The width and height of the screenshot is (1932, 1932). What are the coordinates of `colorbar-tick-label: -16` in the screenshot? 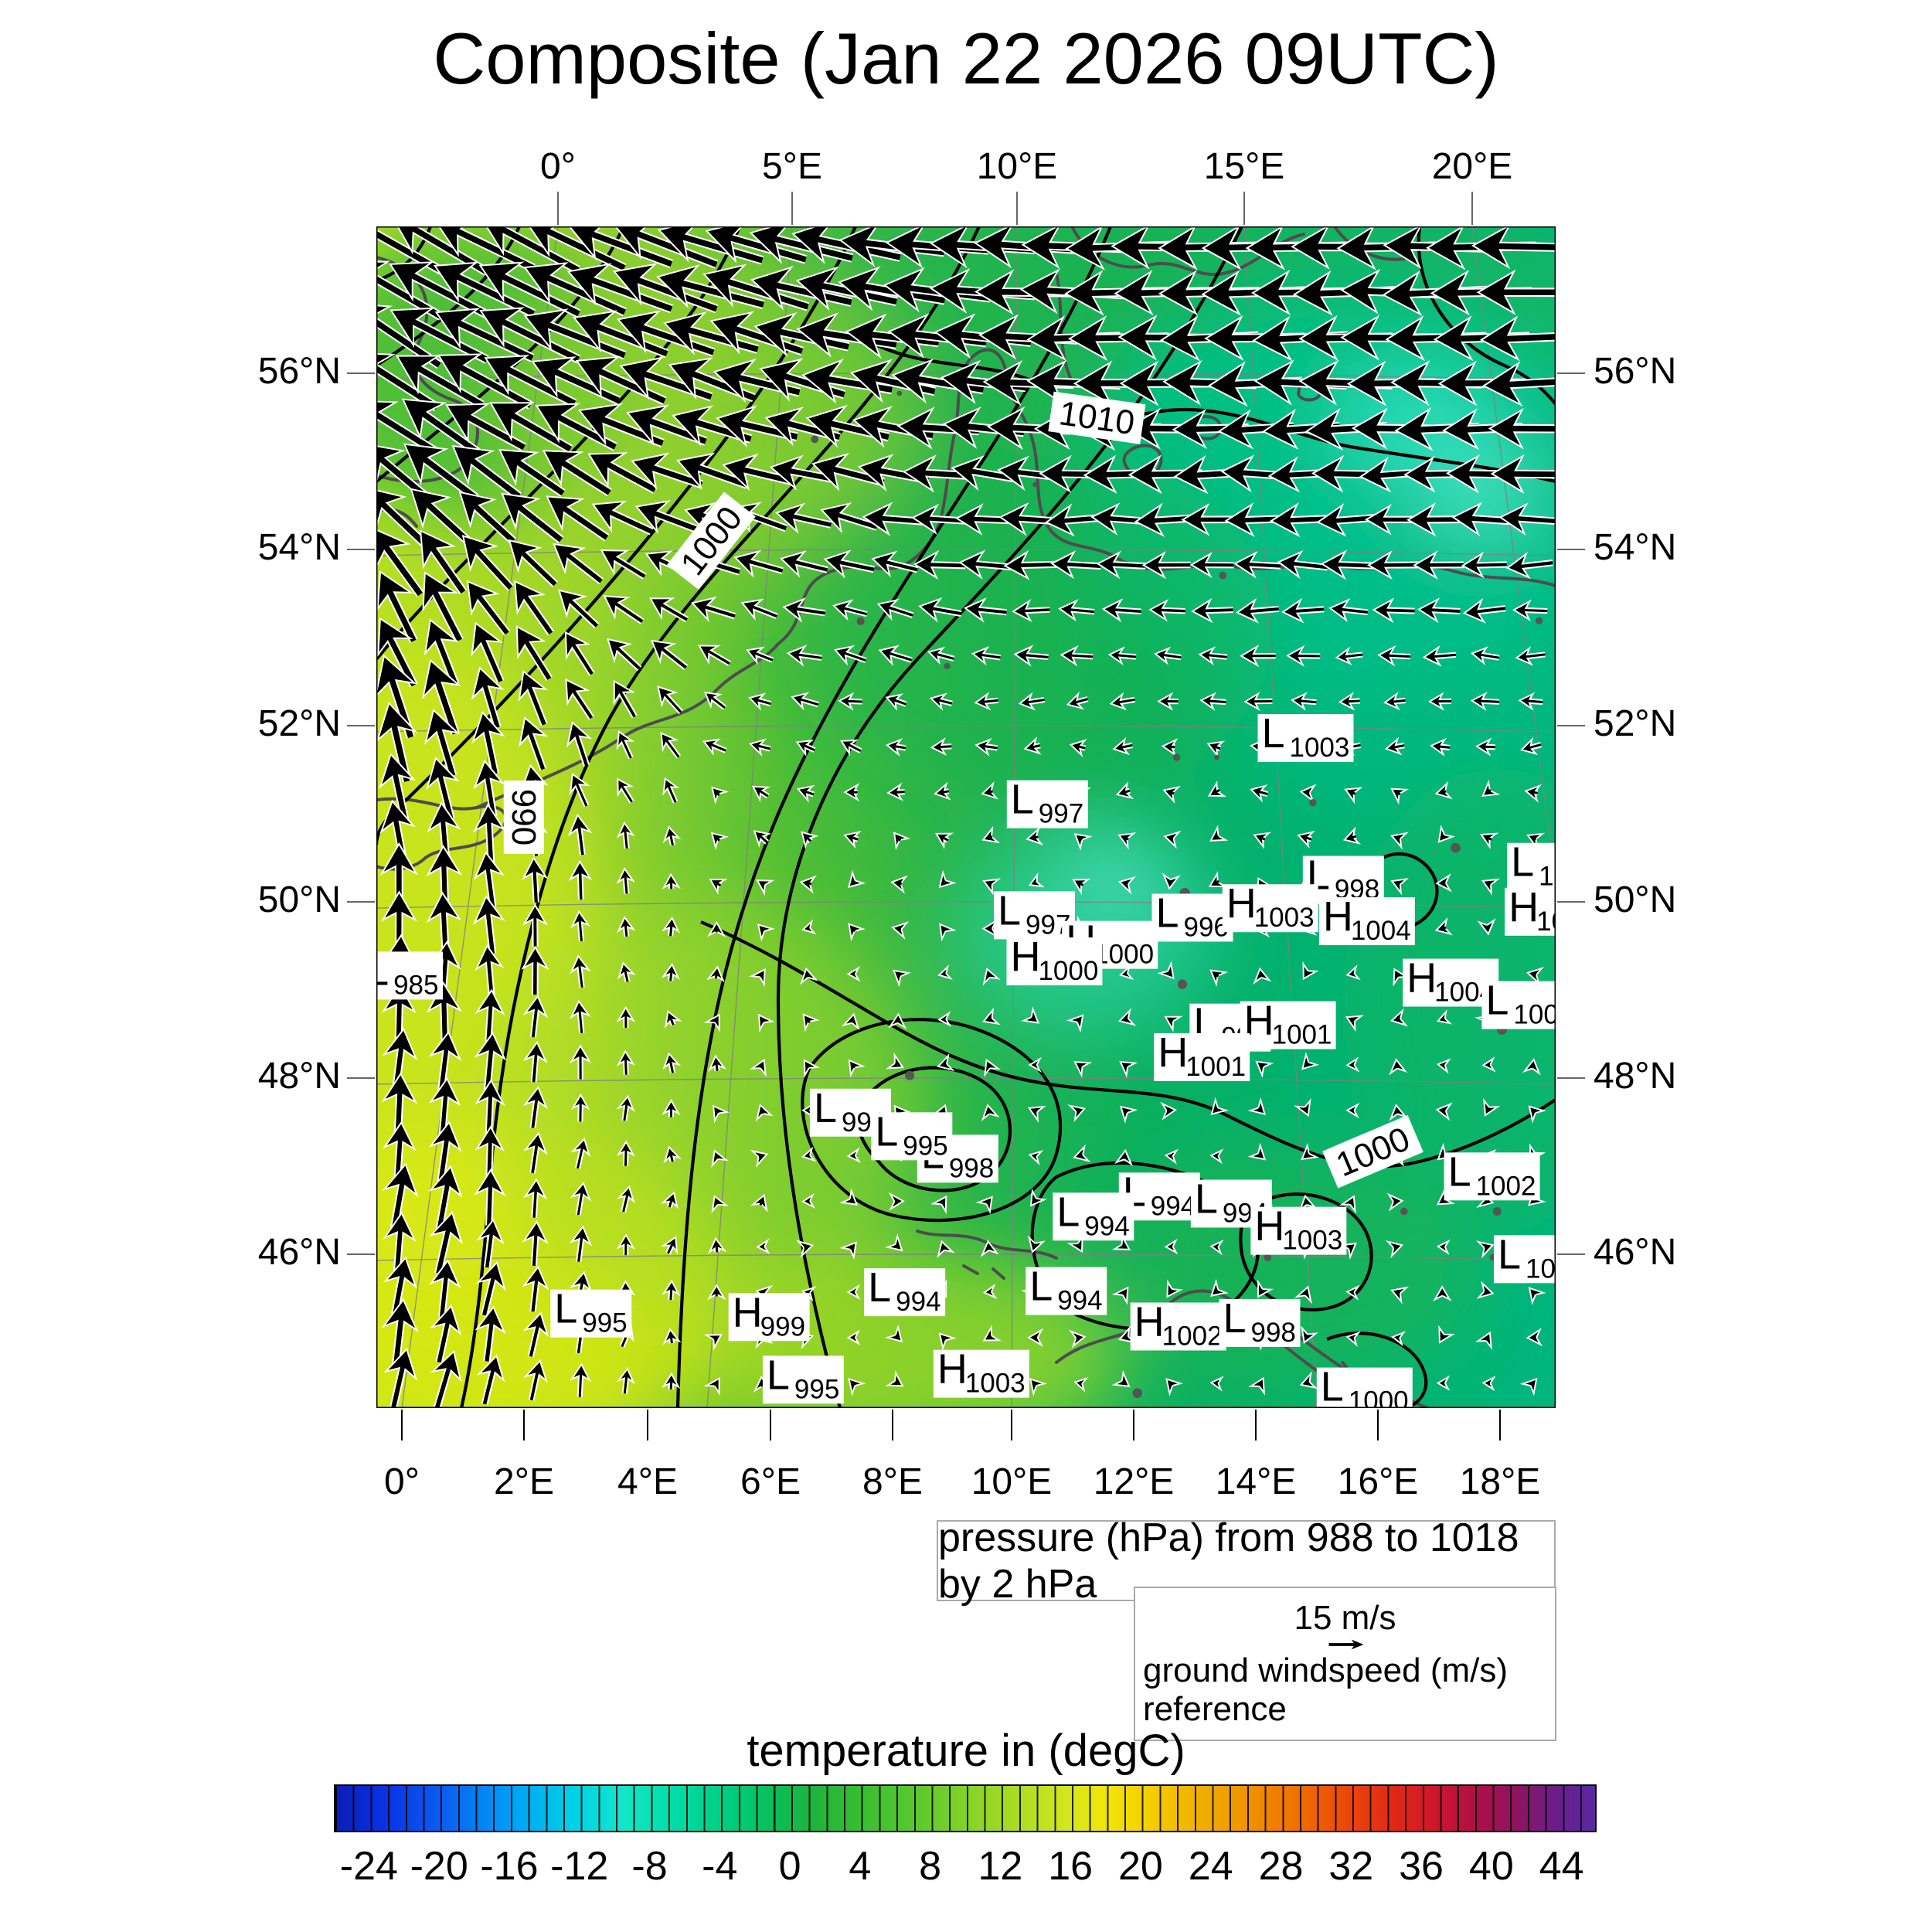 It's located at (510, 1867).